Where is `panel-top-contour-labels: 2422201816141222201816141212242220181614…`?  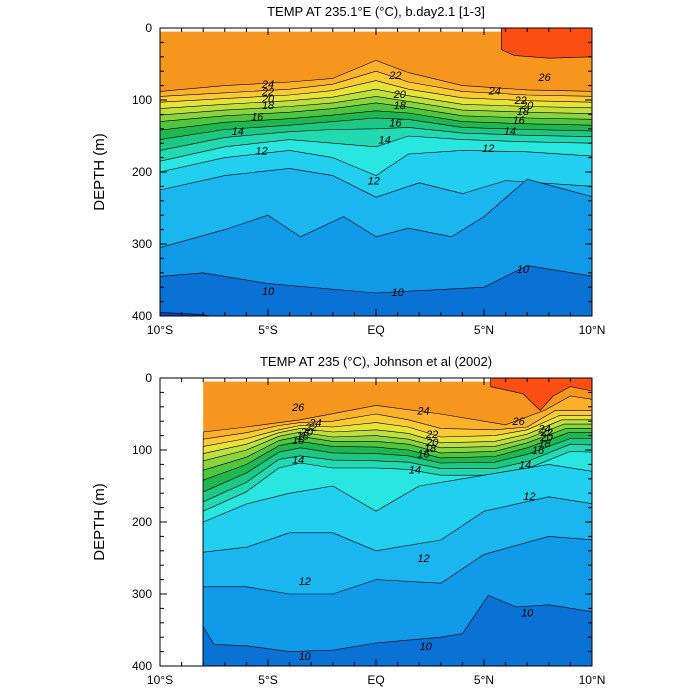
panel-top-contour-labels: 2422201816141222201816141212242220181614… is located at coordinates (392, 184).